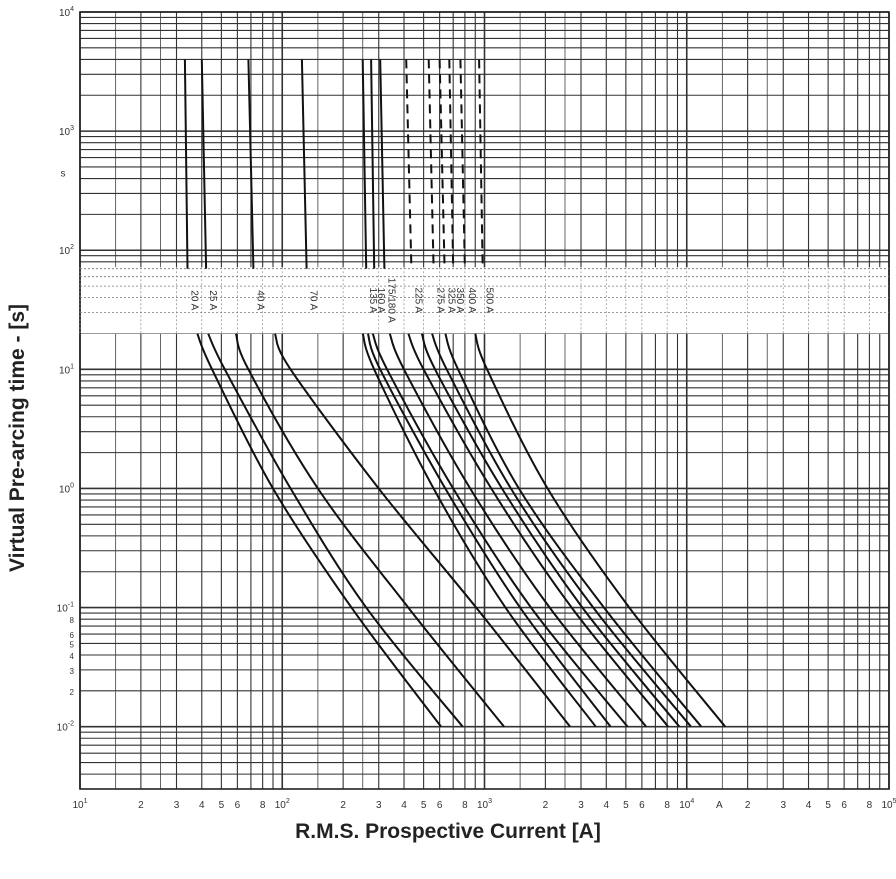  I want to click on label-band, so click(484, 300).